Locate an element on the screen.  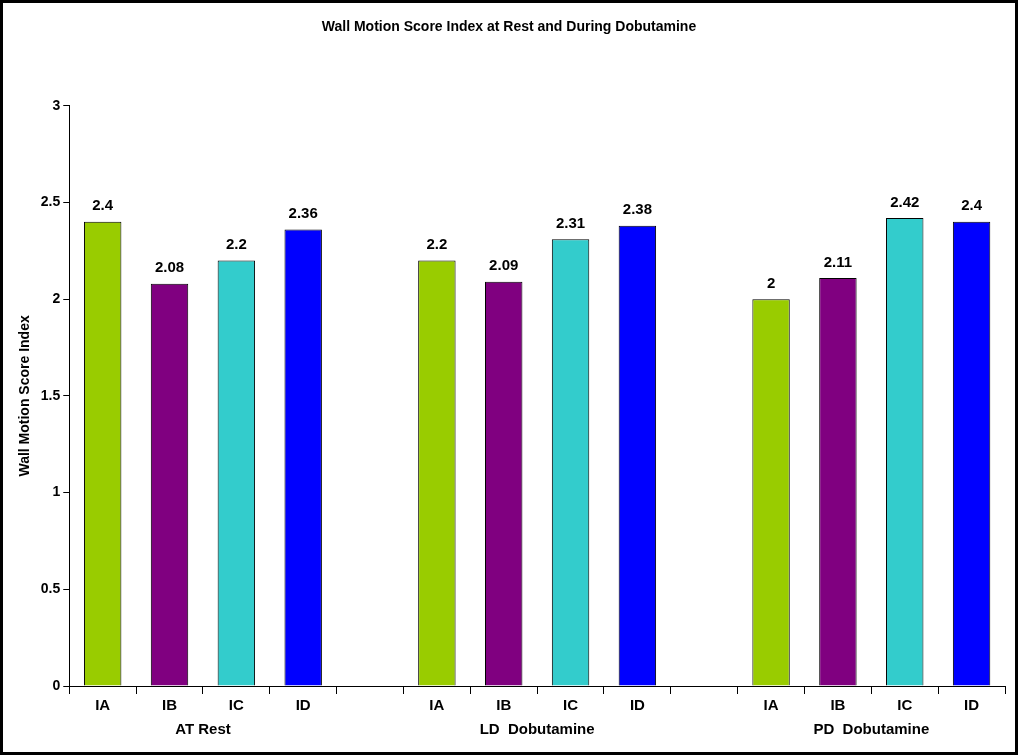
y-tick-label: 2.5 is located at coordinates (50, 201).